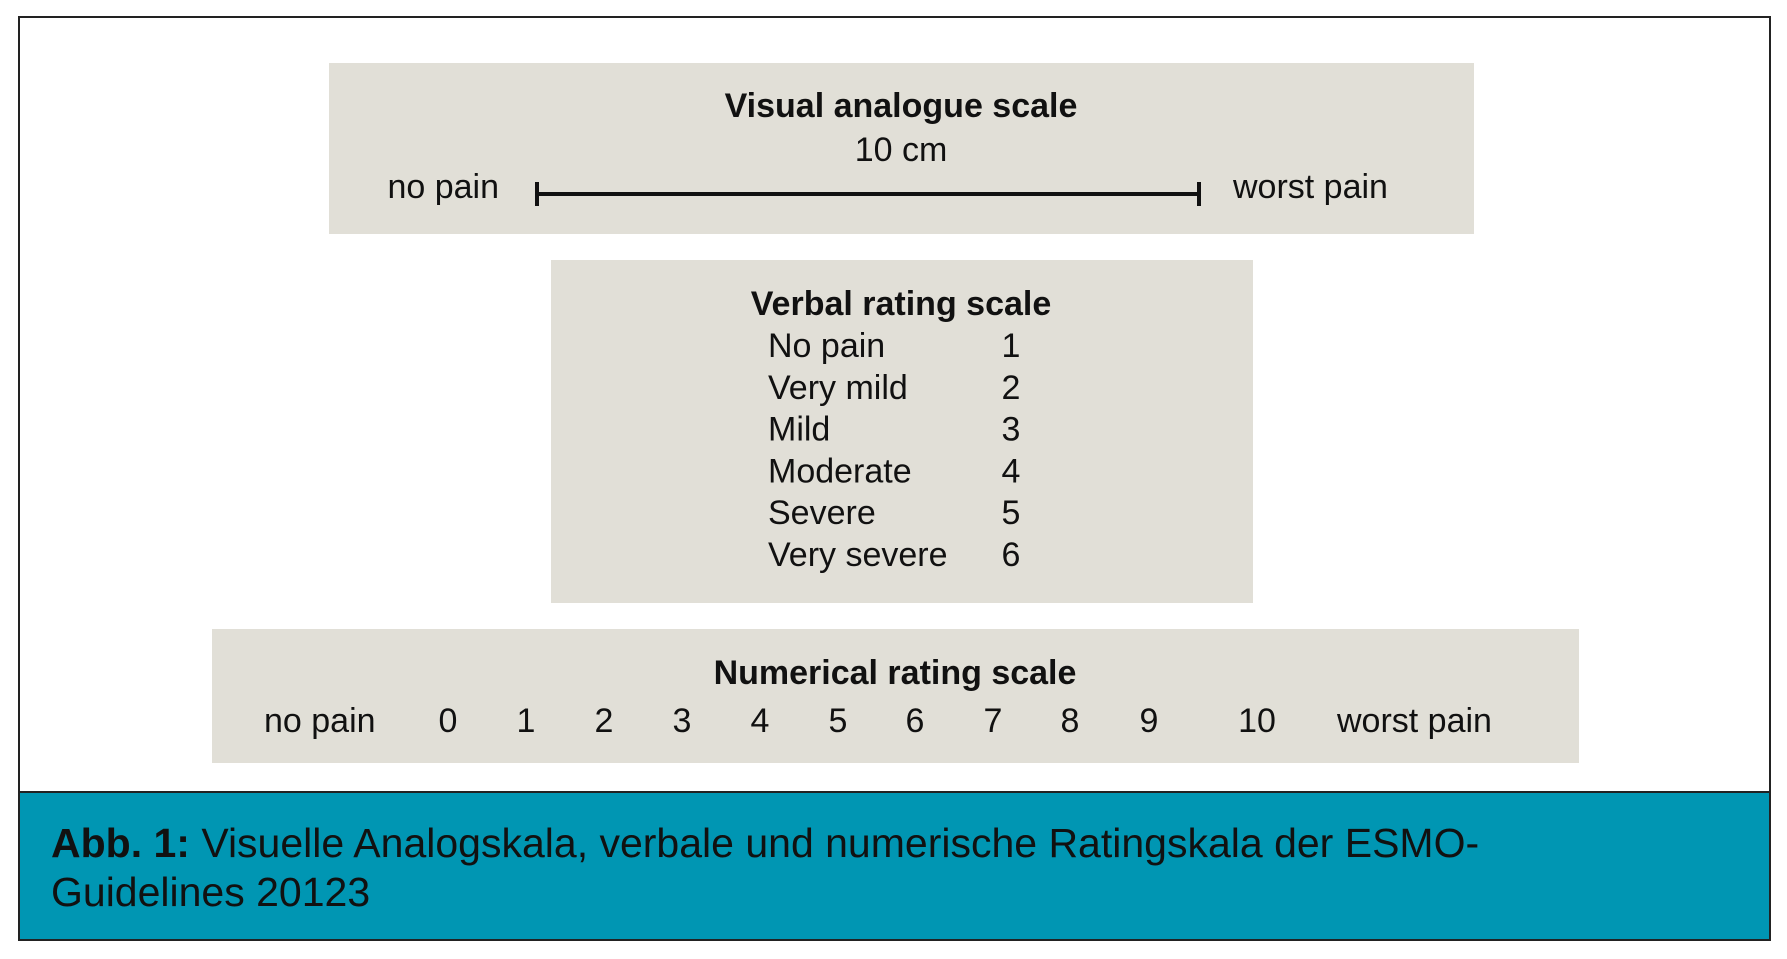 This screenshot has width=1787, height=959. Describe the element at coordinates (901, 106) in the screenshot. I see `vas-title: Visual analogue scale` at that location.